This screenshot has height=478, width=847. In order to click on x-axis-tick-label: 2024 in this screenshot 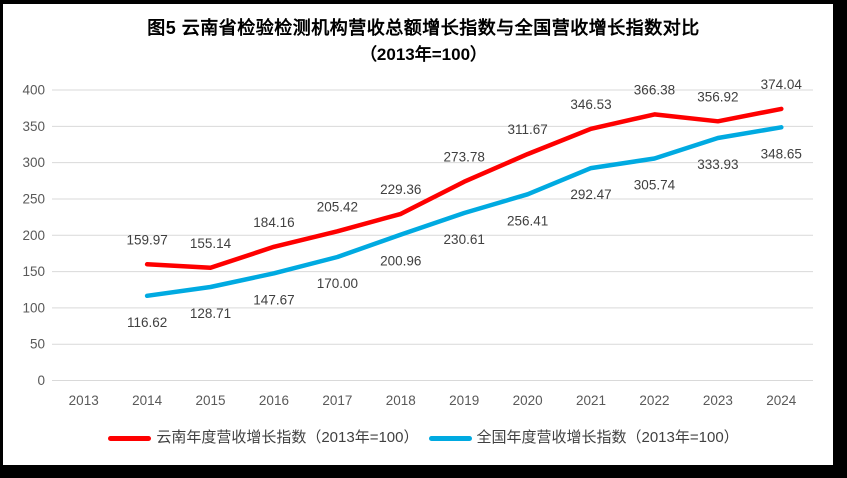, I will do `click(781, 400)`.